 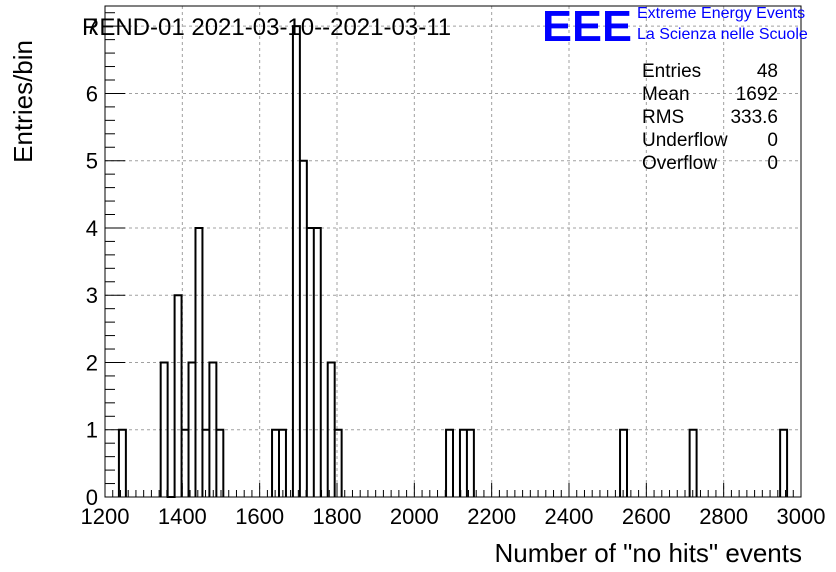 What do you see at coordinates (679, 163) in the screenshot?
I see `stats-label: Overflow` at bounding box center [679, 163].